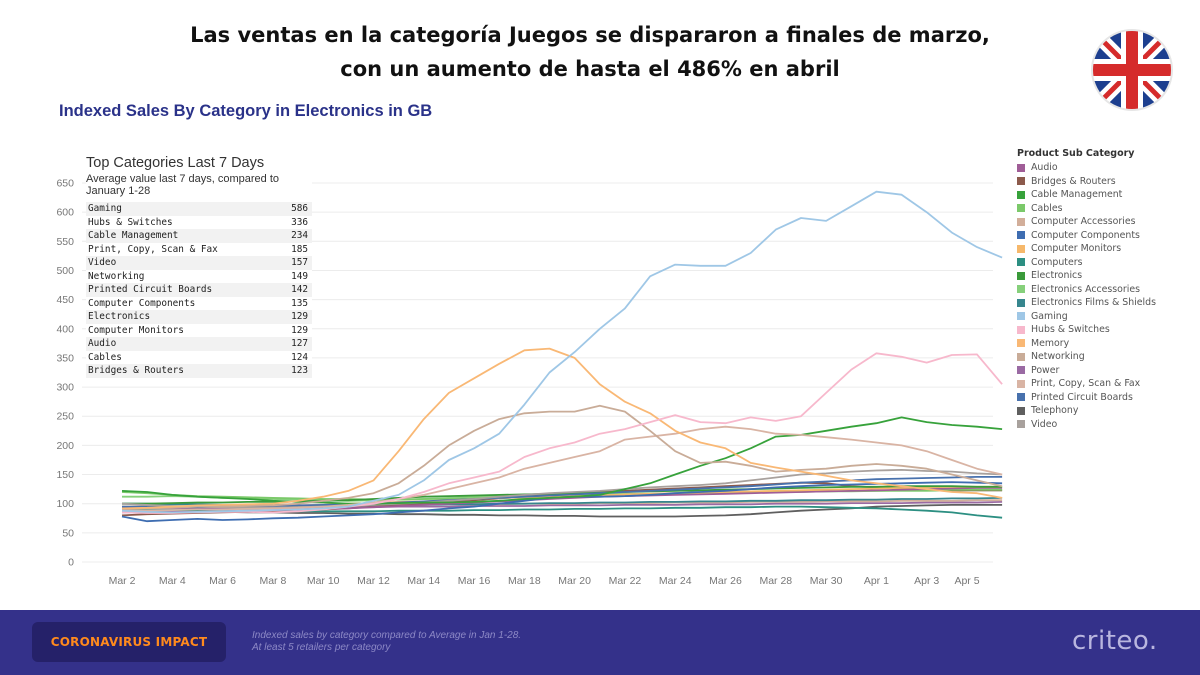 The width and height of the screenshot is (1200, 675). Describe the element at coordinates (299, 370) in the screenshot. I see `top-category-value: 123` at that location.